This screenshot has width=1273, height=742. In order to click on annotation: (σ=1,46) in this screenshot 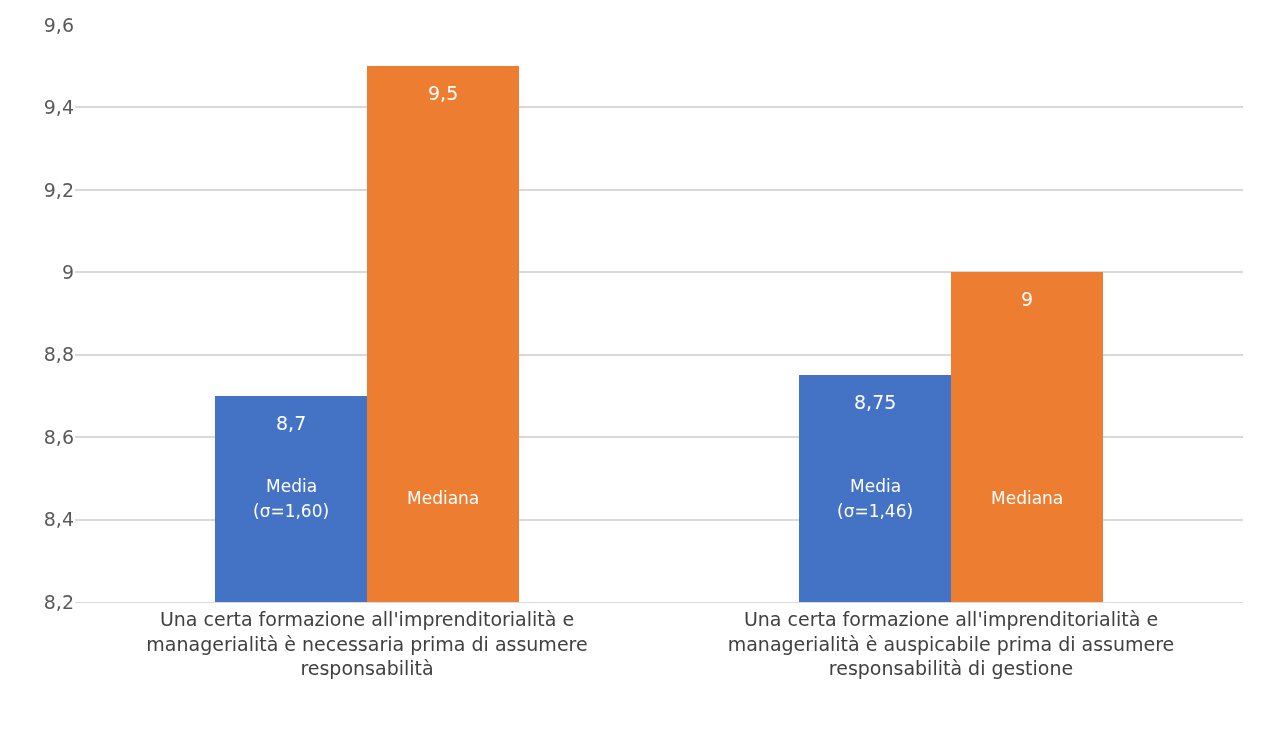, I will do `click(875, 511)`.